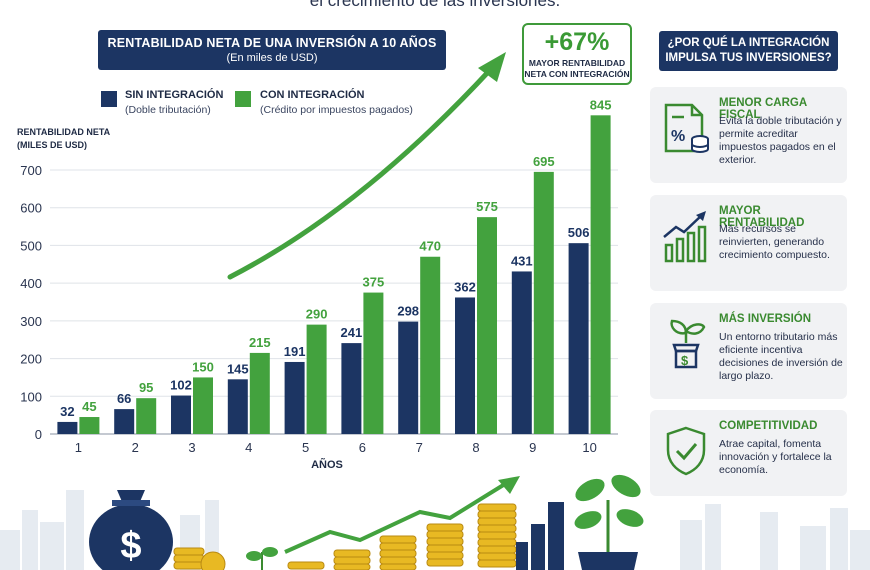 The width and height of the screenshot is (870, 570). What do you see at coordinates (475, 447) in the screenshot?
I see `x-tick-label: 8` at bounding box center [475, 447].